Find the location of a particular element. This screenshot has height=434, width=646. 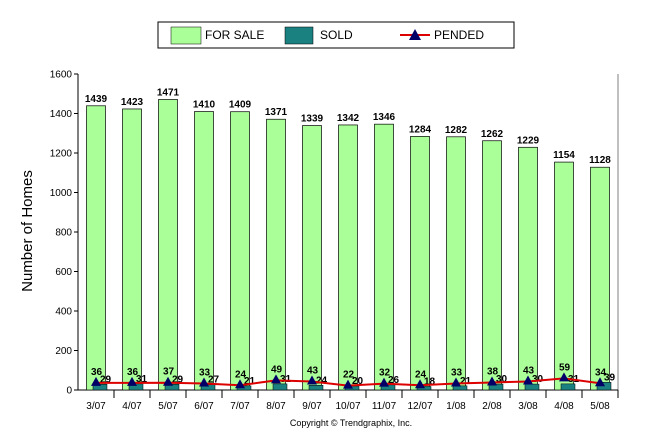

data-label-for-sale: 1410 is located at coordinates (204, 105).